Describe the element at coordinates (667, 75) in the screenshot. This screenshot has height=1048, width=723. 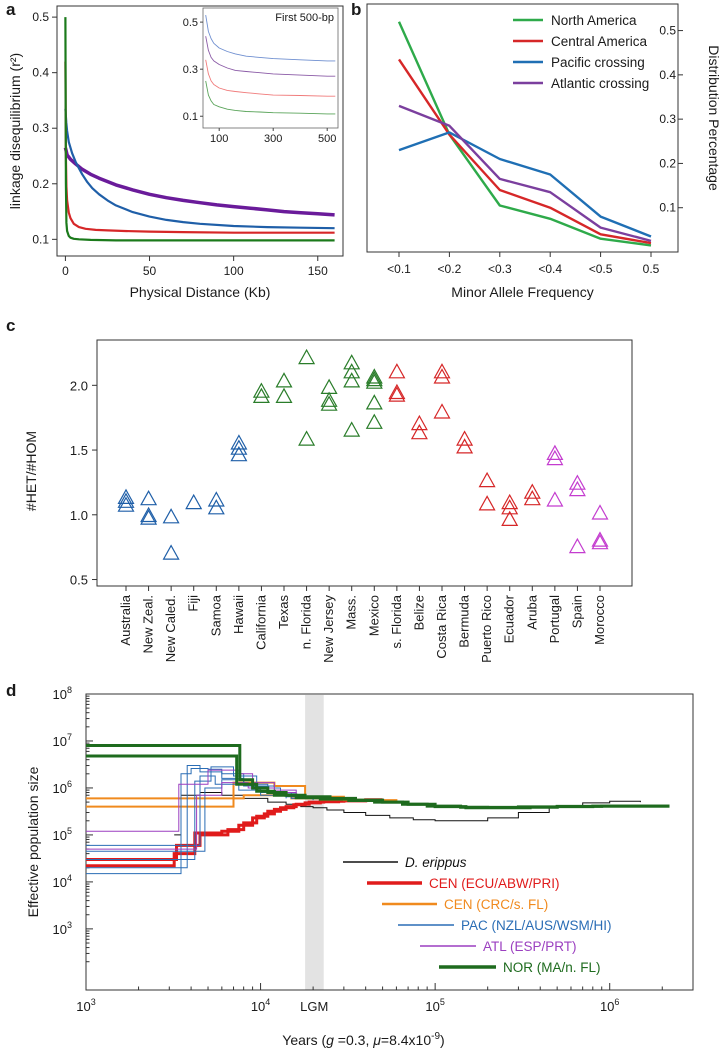
I see `y-tick-label-b: 0.4` at that location.